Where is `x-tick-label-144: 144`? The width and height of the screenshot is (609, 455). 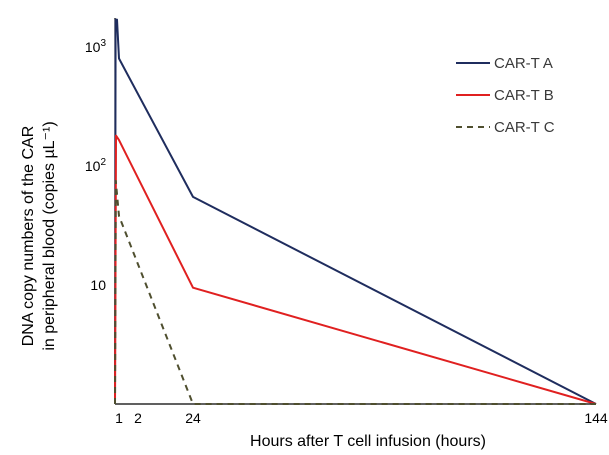 x-tick-label-144: 144 is located at coordinates (596, 418).